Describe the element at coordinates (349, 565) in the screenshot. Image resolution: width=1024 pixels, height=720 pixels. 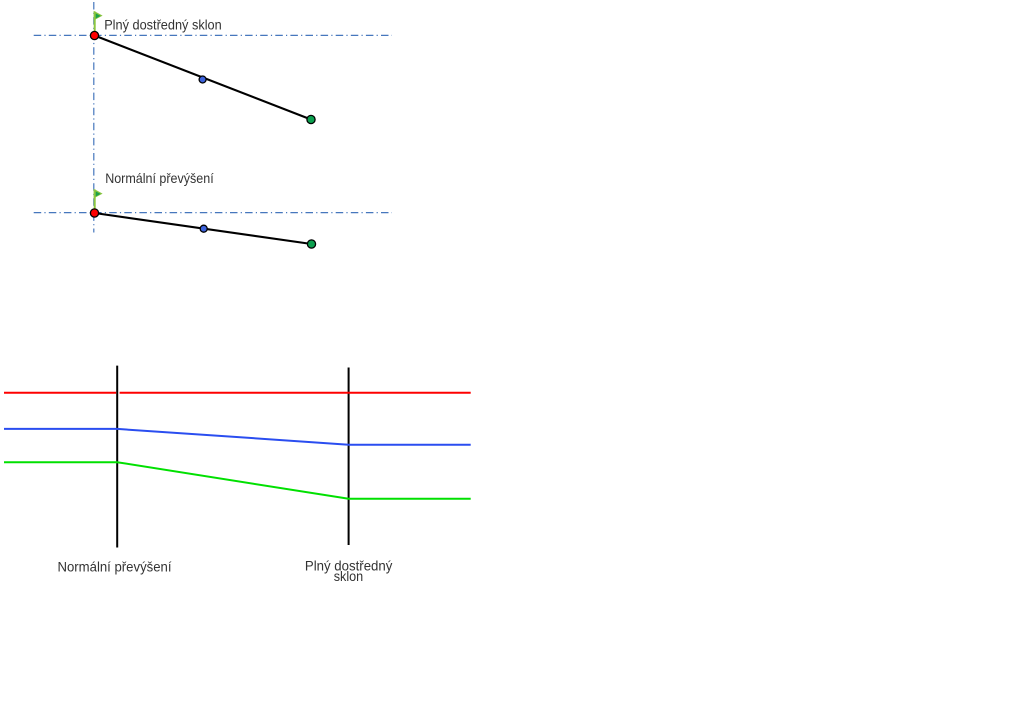
I see `svg-text: Plný dostředný` at that location.